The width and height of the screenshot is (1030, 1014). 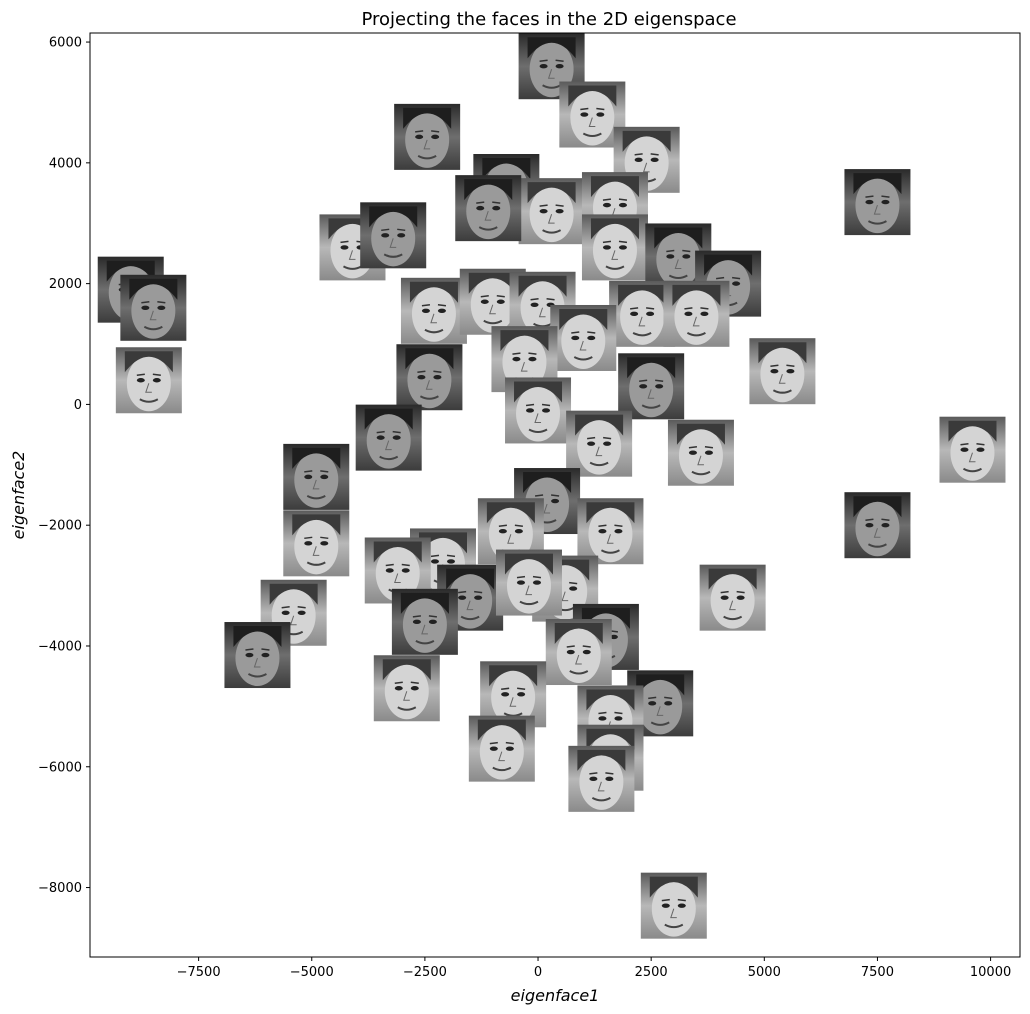 What do you see at coordinates (990, 972) in the screenshot?
I see `x-tick-label: 10000` at bounding box center [990, 972].